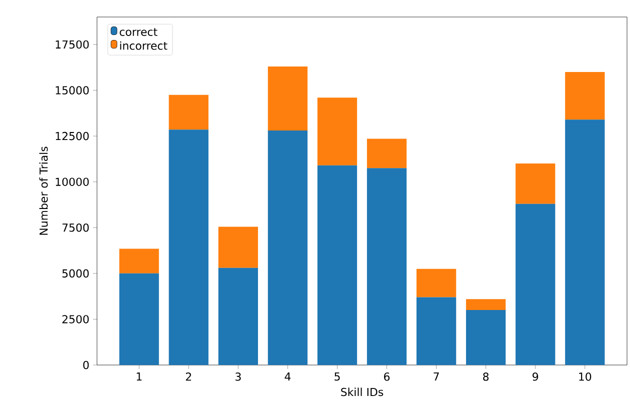 The height and width of the screenshot is (412, 630). Describe the element at coordinates (486, 376) in the screenshot. I see `x-tick-label: 8` at that location.